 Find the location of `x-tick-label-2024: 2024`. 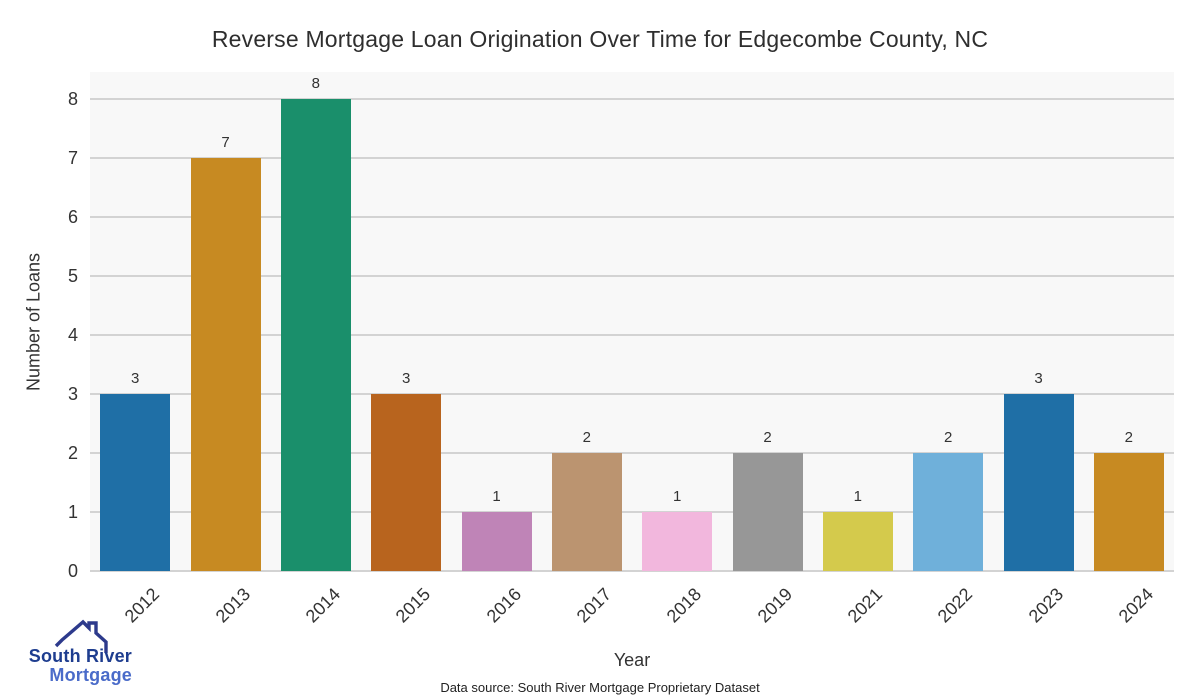

x-tick-label-2024: 2024 is located at coordinates (1135, 605).